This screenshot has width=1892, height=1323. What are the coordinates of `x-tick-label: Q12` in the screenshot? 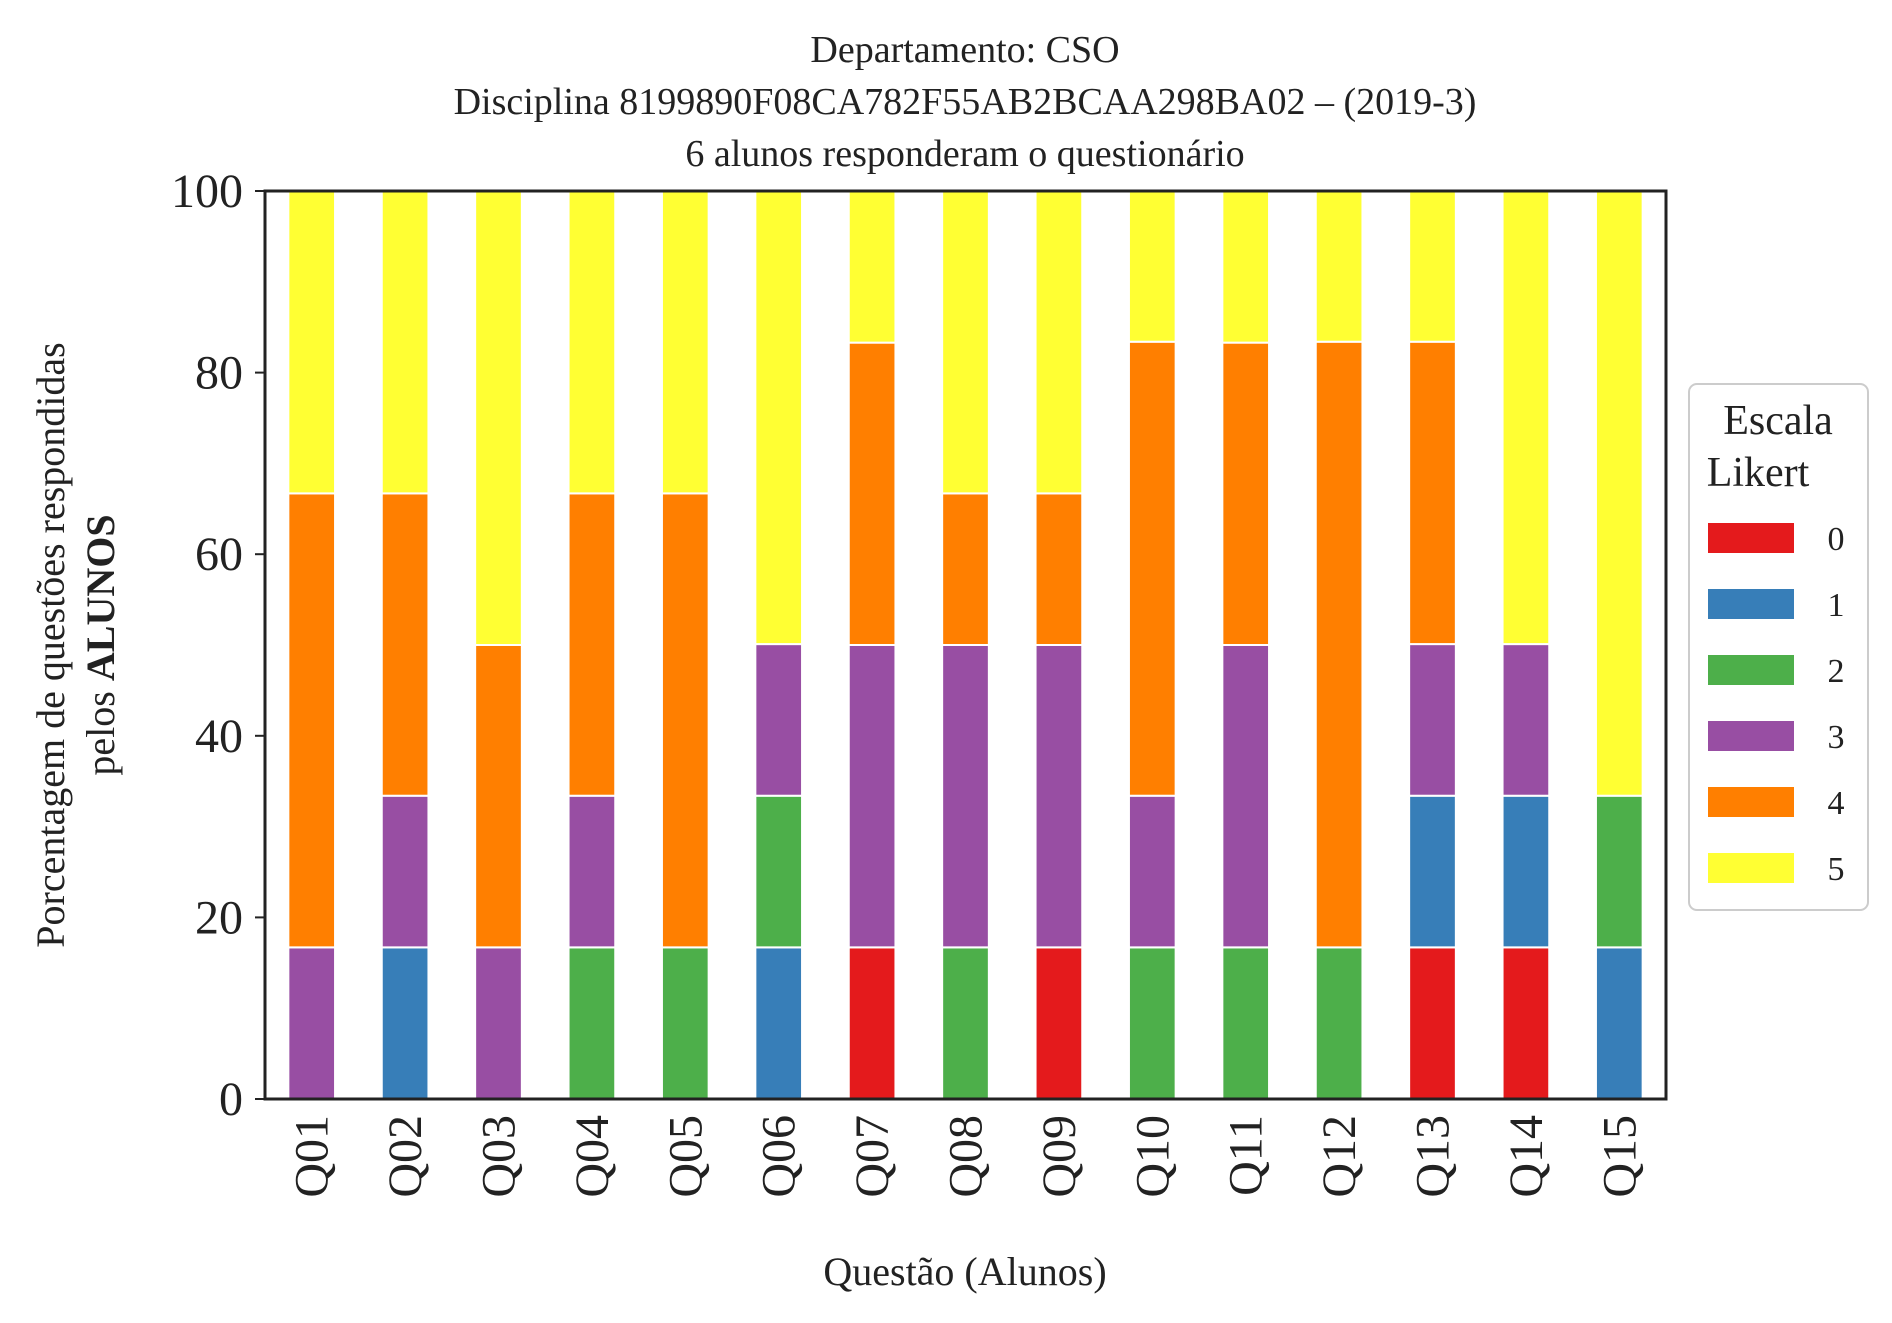 It's located at (1339, 1156).